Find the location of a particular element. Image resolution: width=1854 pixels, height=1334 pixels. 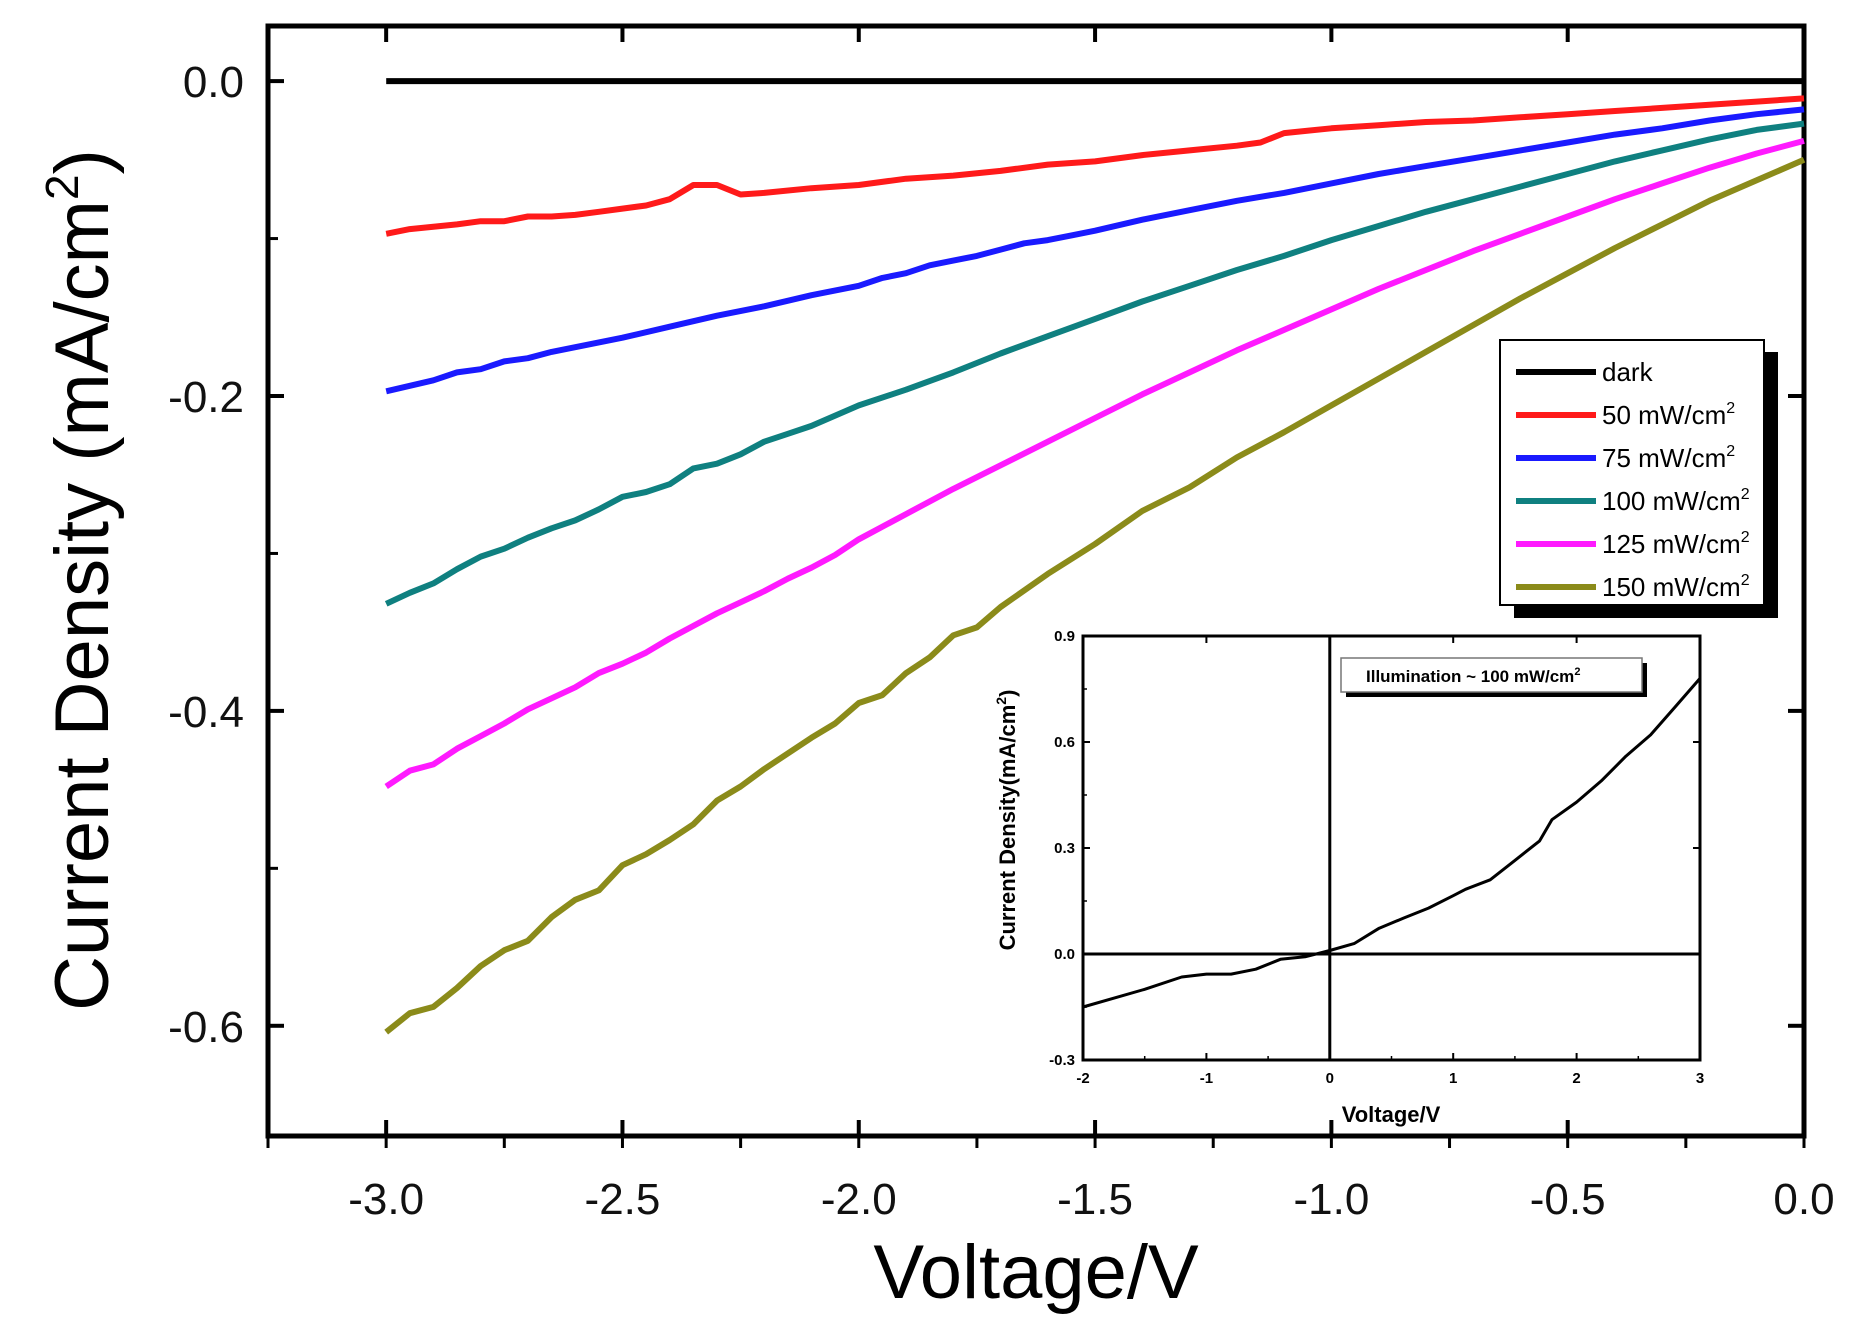

inset-x-tick-label: 2 is located at coordinates (1576, 1078).